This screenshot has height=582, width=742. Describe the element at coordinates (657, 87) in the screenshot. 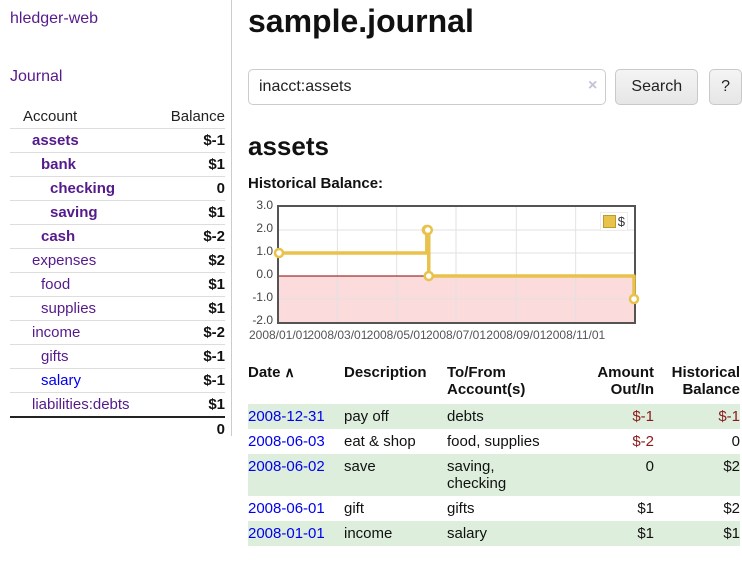

I see `search-button: Search` at that location.